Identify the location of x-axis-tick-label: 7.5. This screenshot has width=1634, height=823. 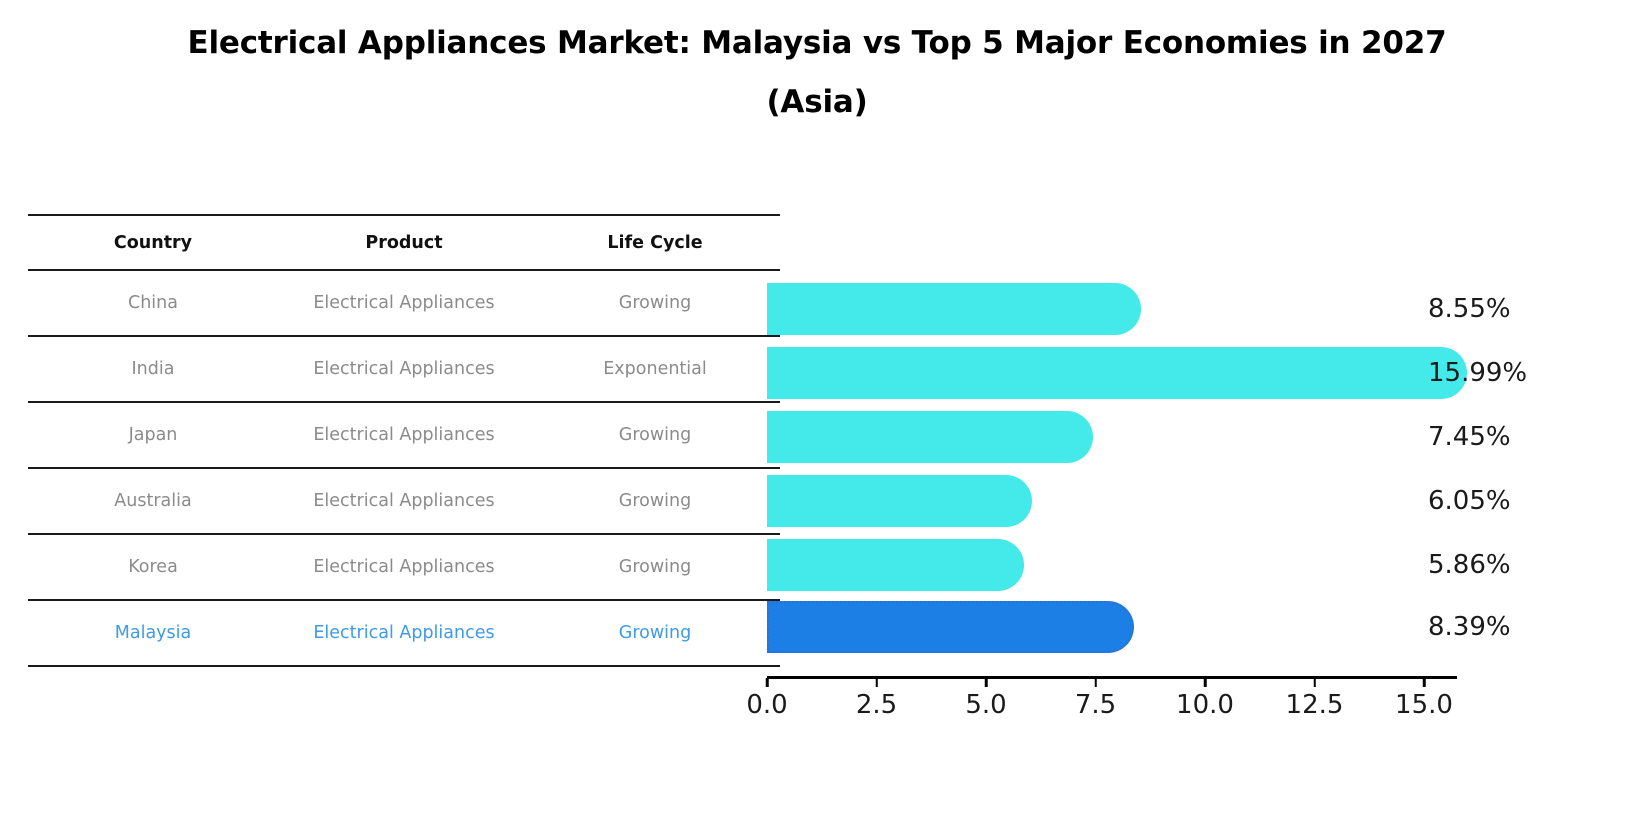
(1095, 705).